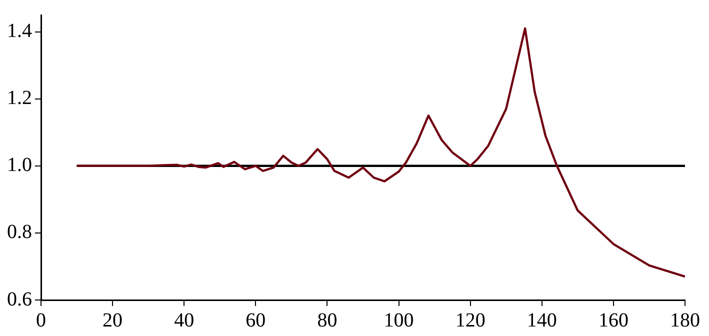 Image resolution: width=709 pixels, height=336 pixels. I want to click on x-tick-label: 160, so click(613, 320).